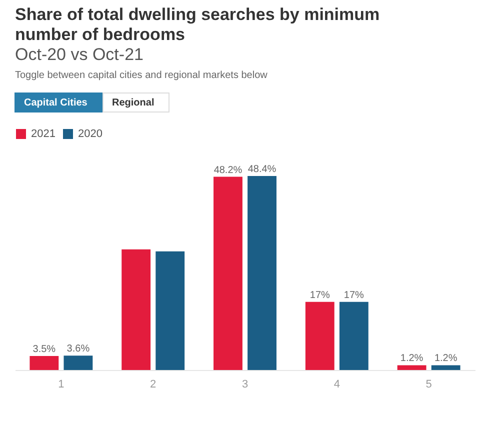  I want to click on data-label: 3.5%, so click(44, 349).